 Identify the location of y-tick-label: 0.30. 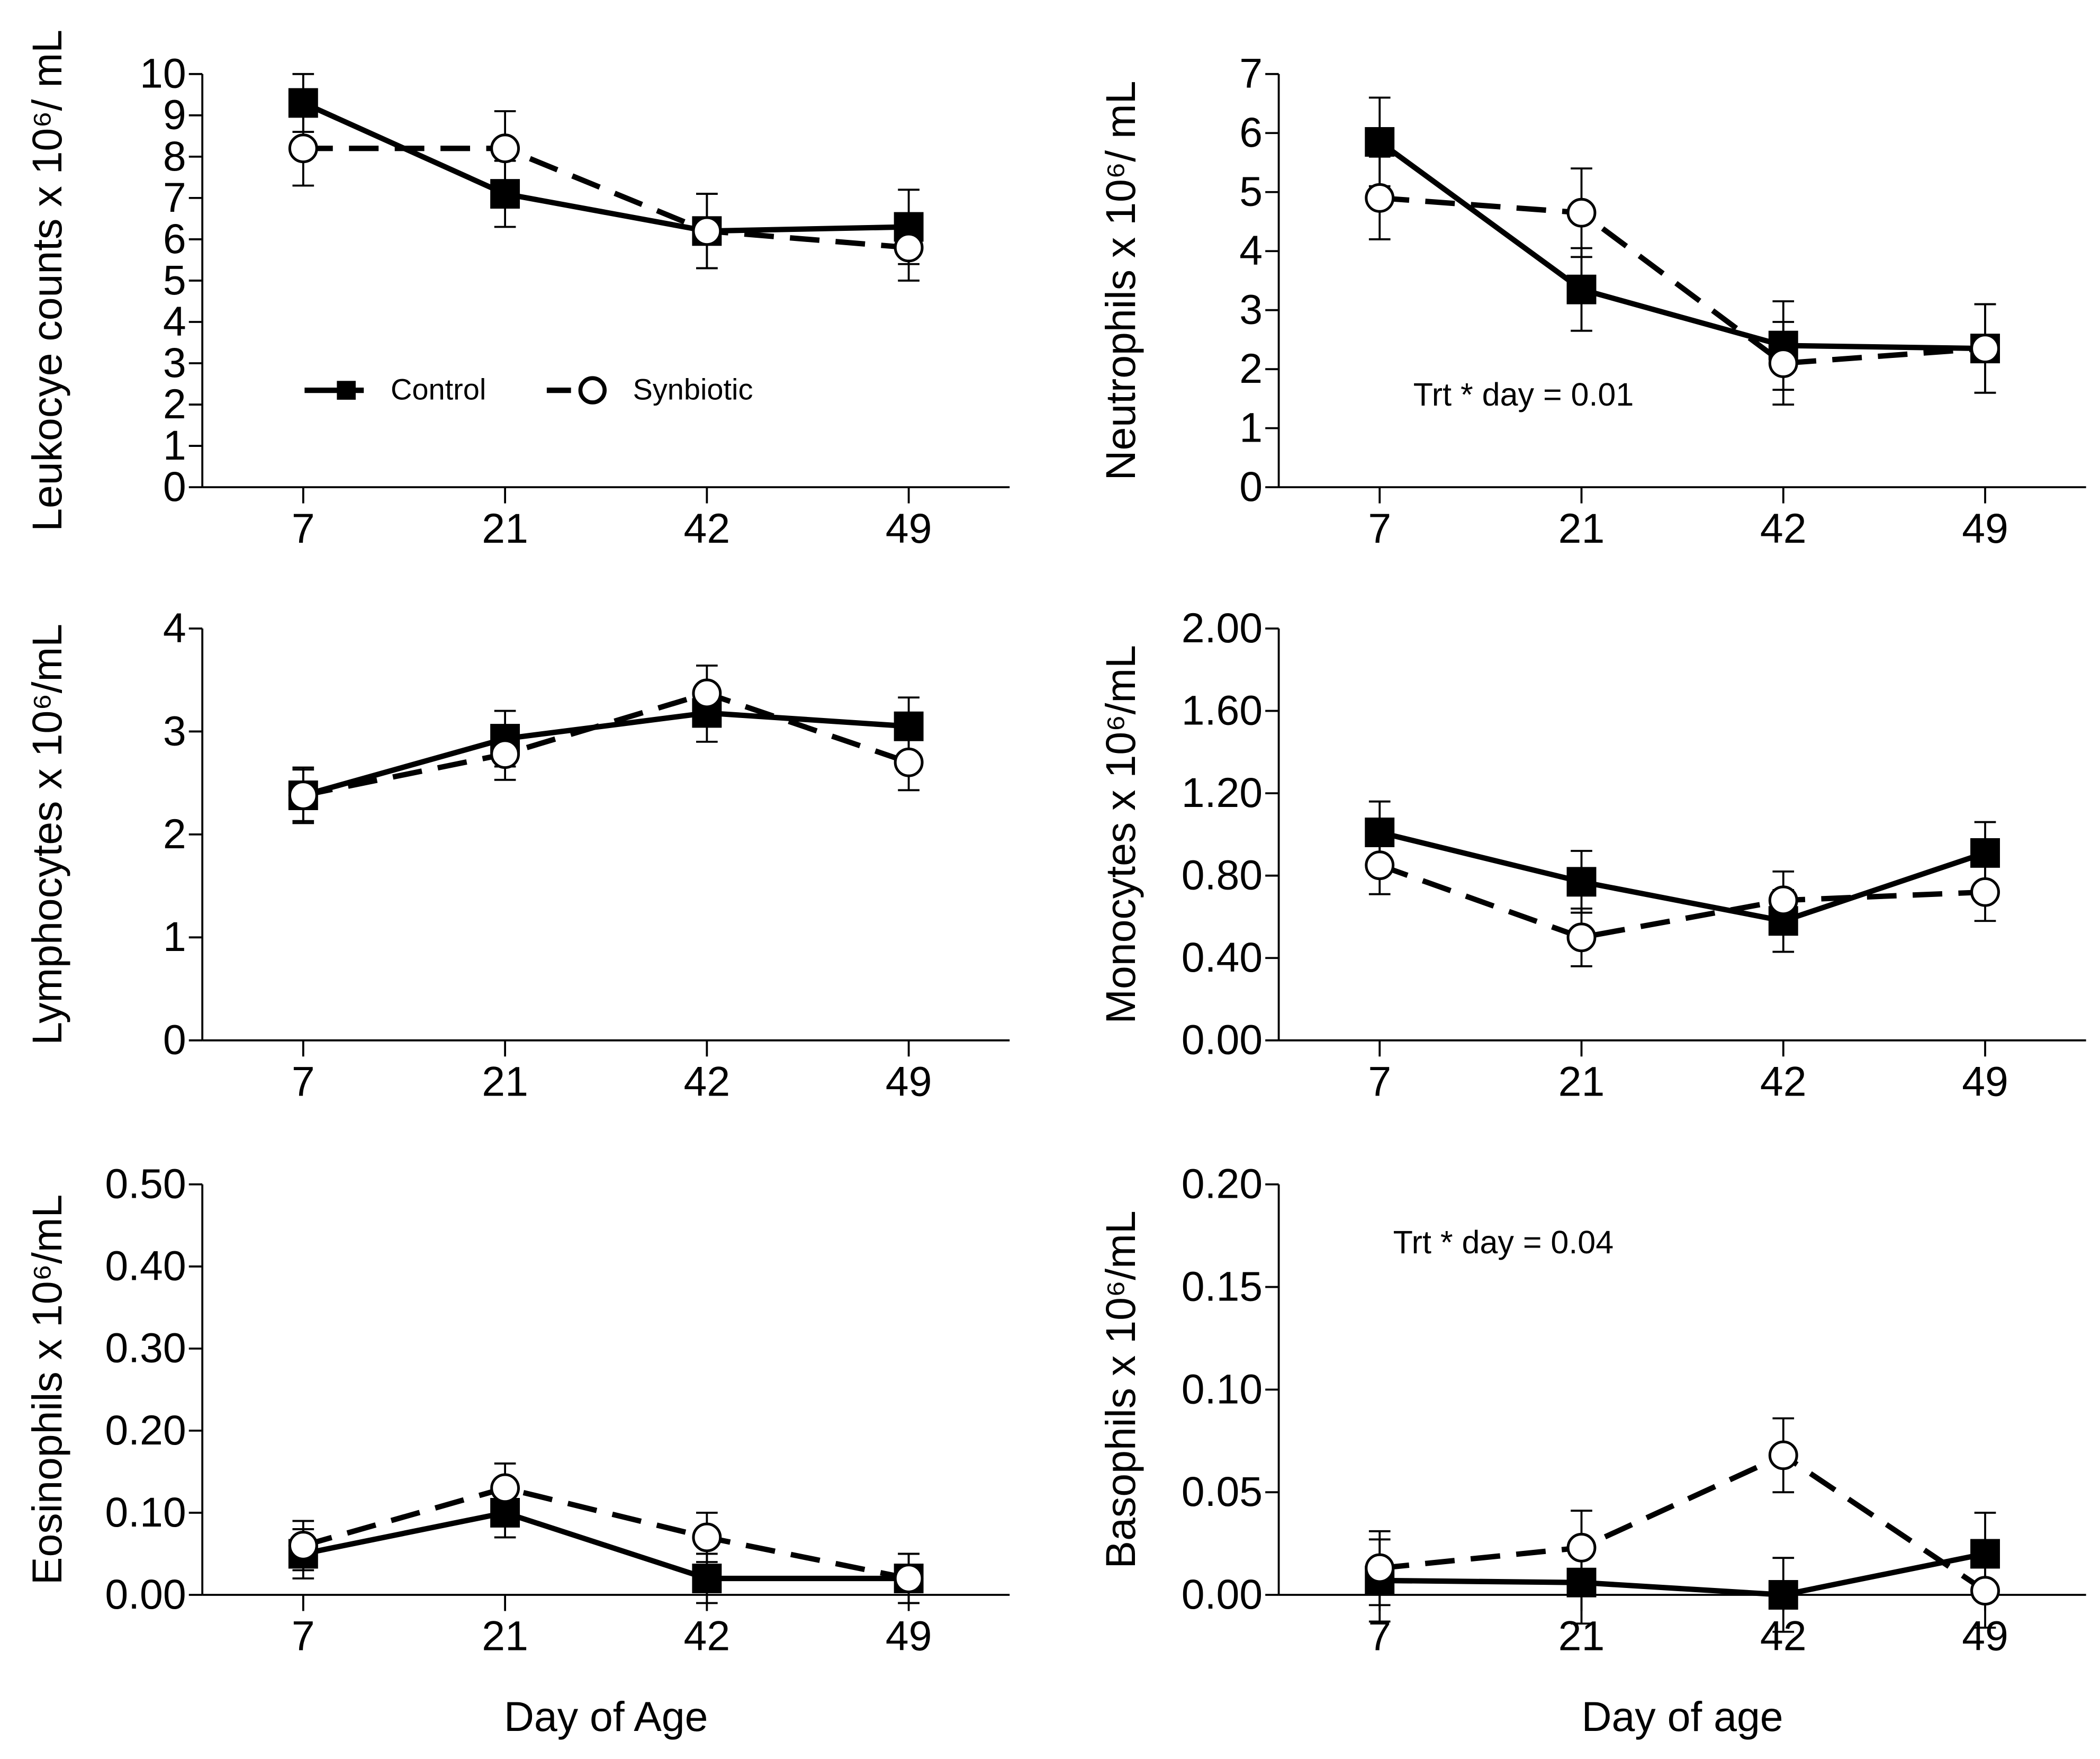
(146, 1348).